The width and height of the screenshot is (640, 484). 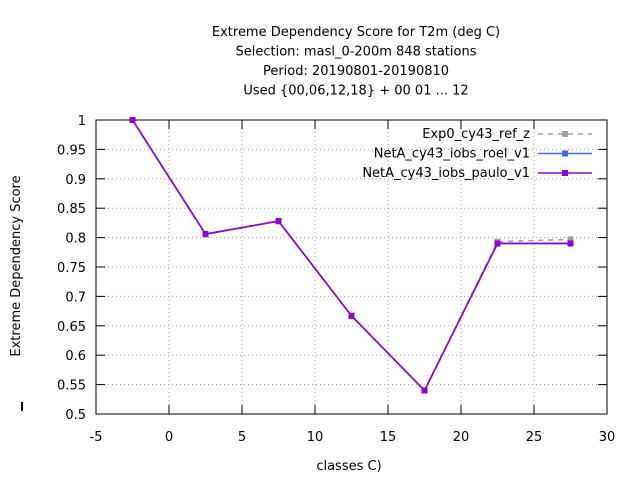 What do you see at coordinates (607, 437) in the screenshot?
I see `x-tick-label: 30` at bounding box center [607, 437].